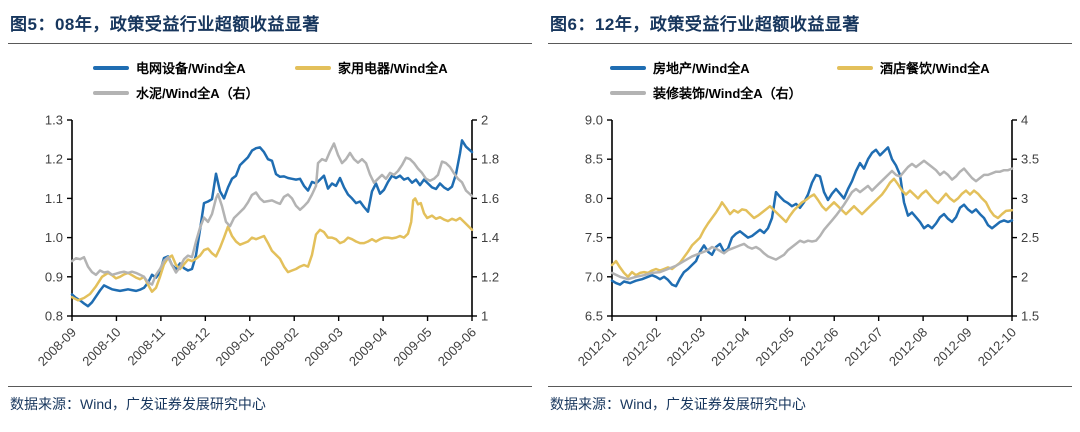 The image size is (1080, 432). What do you see at coordinates (935, 68) in the screenshot?
I see `legend-label: 酒店餐饮/Wind全A` at bounding box center [935, 68].